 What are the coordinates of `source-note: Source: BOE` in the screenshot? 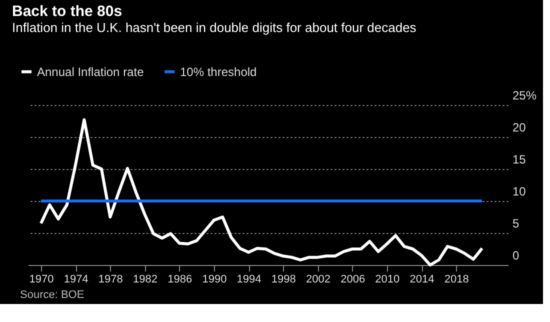 It's located at (52, 295).